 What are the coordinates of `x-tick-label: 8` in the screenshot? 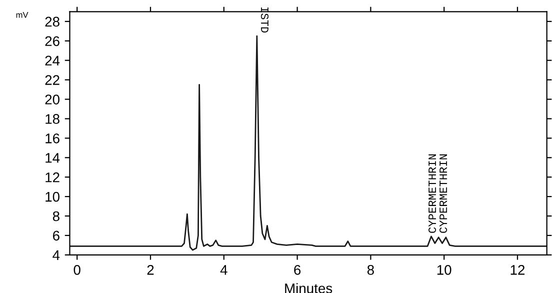 It's located at (370, 270).